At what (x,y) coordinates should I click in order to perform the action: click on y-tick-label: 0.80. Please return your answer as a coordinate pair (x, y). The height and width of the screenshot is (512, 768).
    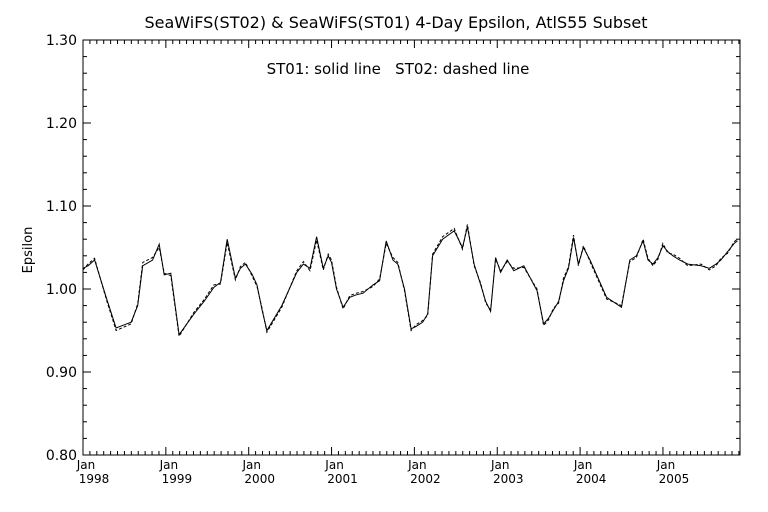
    Looking at the image, I should click on (61, 456).